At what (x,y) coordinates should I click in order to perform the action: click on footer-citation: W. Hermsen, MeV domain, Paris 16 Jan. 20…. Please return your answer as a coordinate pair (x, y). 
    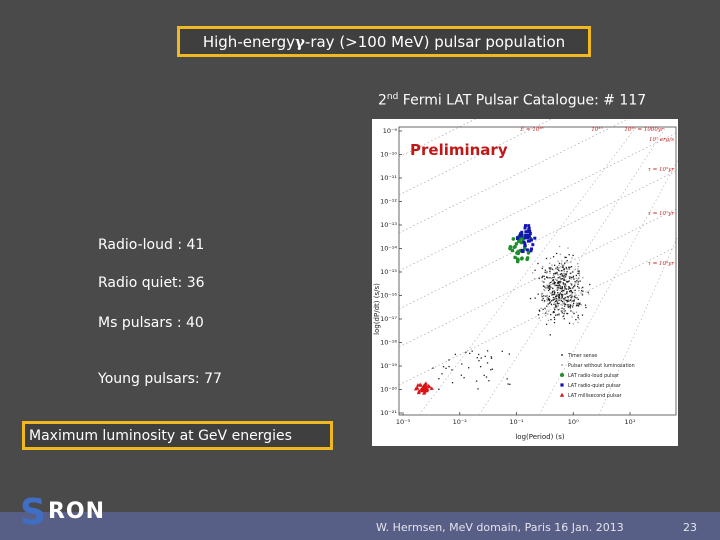
    Looking at the image, I should click on (500, 527).